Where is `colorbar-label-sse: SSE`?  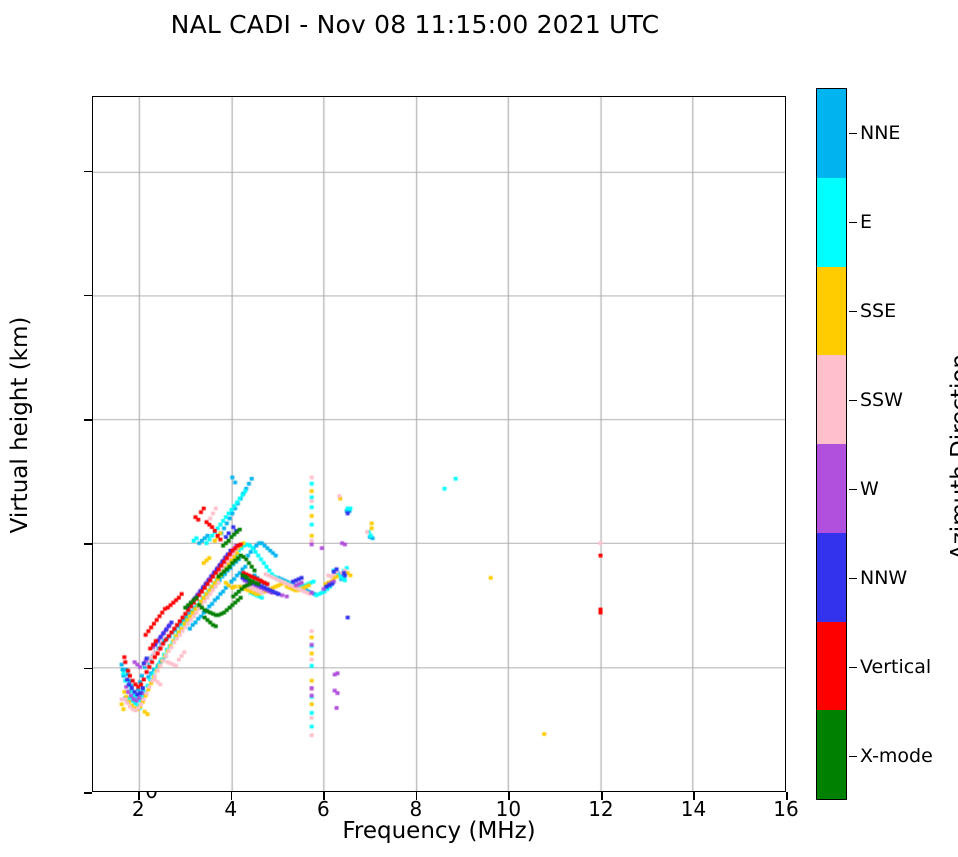
colorbar-label-sse: SSE is located at coordinates (878, 310).